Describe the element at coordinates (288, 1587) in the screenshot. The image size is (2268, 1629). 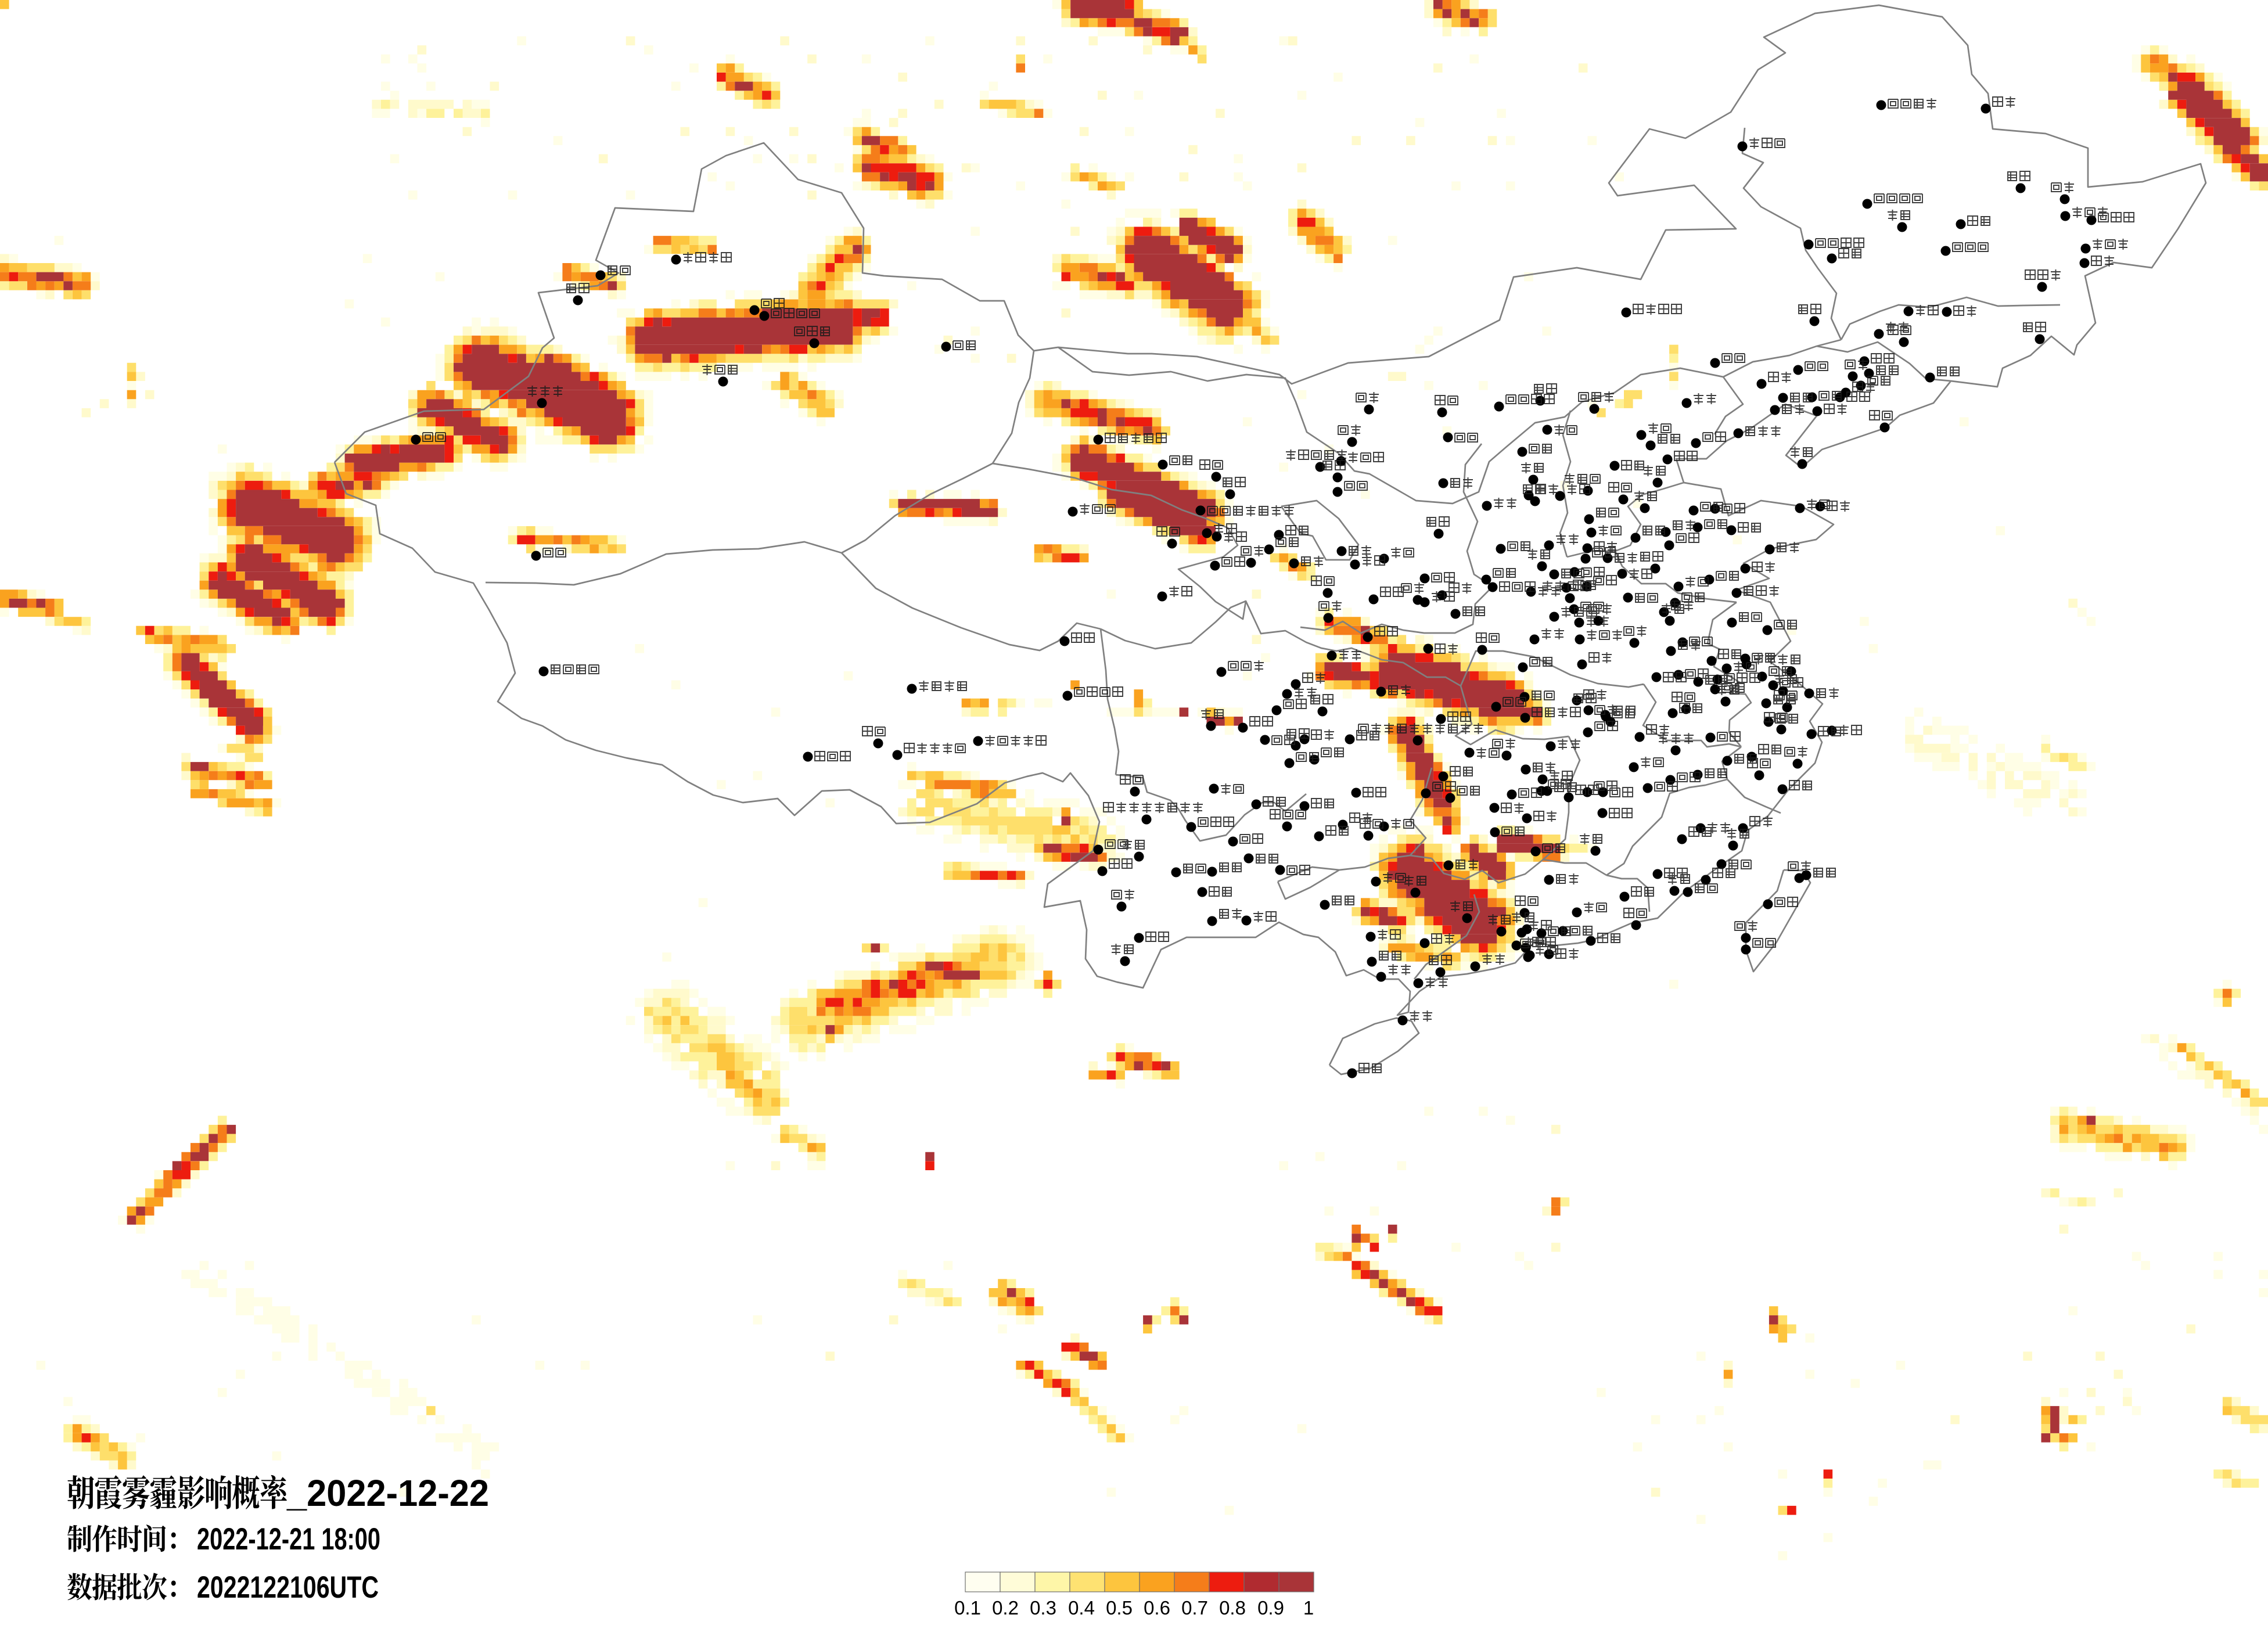
I see `svg-text: 2022122106UTC` at that location.